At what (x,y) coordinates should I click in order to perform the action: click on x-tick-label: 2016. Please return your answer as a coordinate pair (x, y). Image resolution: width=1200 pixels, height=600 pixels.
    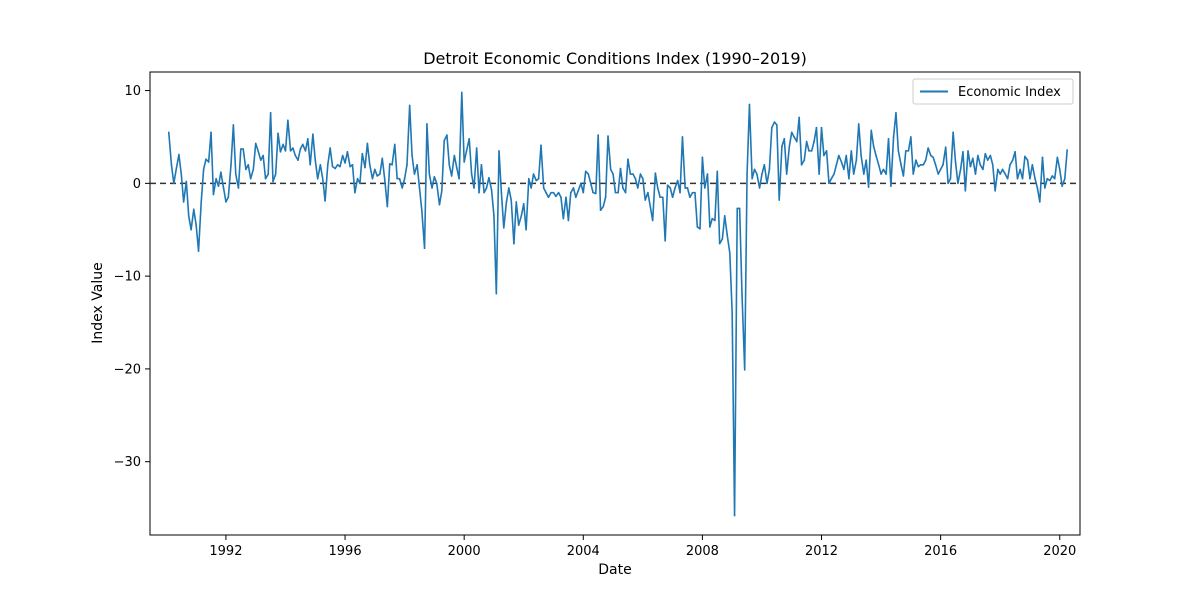
    Looking at the image, I should click on (940, 551).